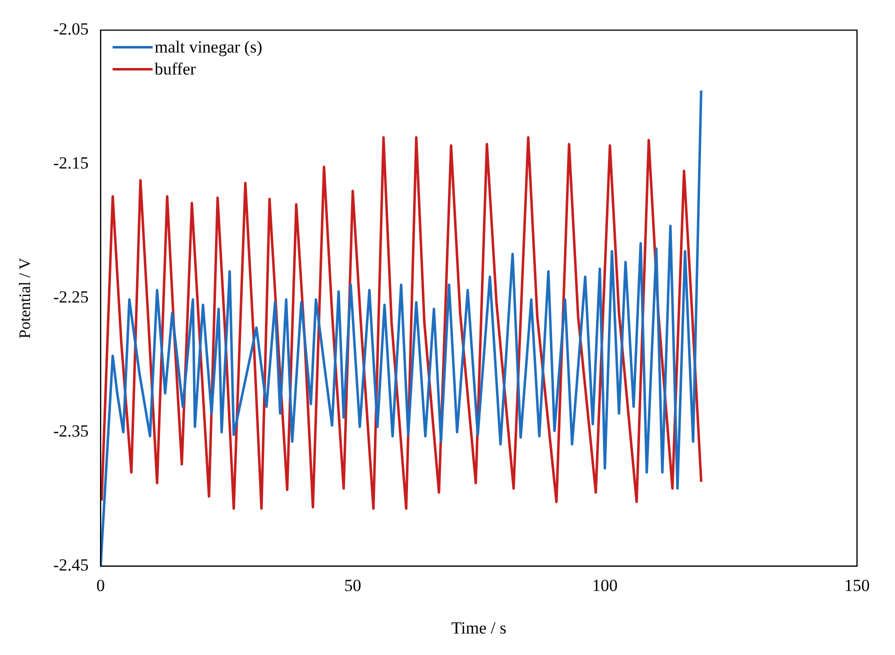  What do you see at coordinates (71, 163) in the screenshot?
I see `y-tick-label: -2.15` at bounding box center [71, 163].